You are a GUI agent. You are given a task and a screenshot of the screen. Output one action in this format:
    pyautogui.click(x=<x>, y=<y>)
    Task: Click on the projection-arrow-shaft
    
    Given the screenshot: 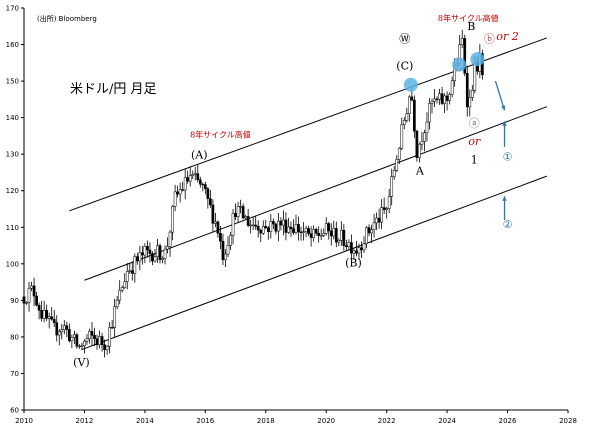 What is the action you would take?
    pyautogui.click(x=500, y=95)
    